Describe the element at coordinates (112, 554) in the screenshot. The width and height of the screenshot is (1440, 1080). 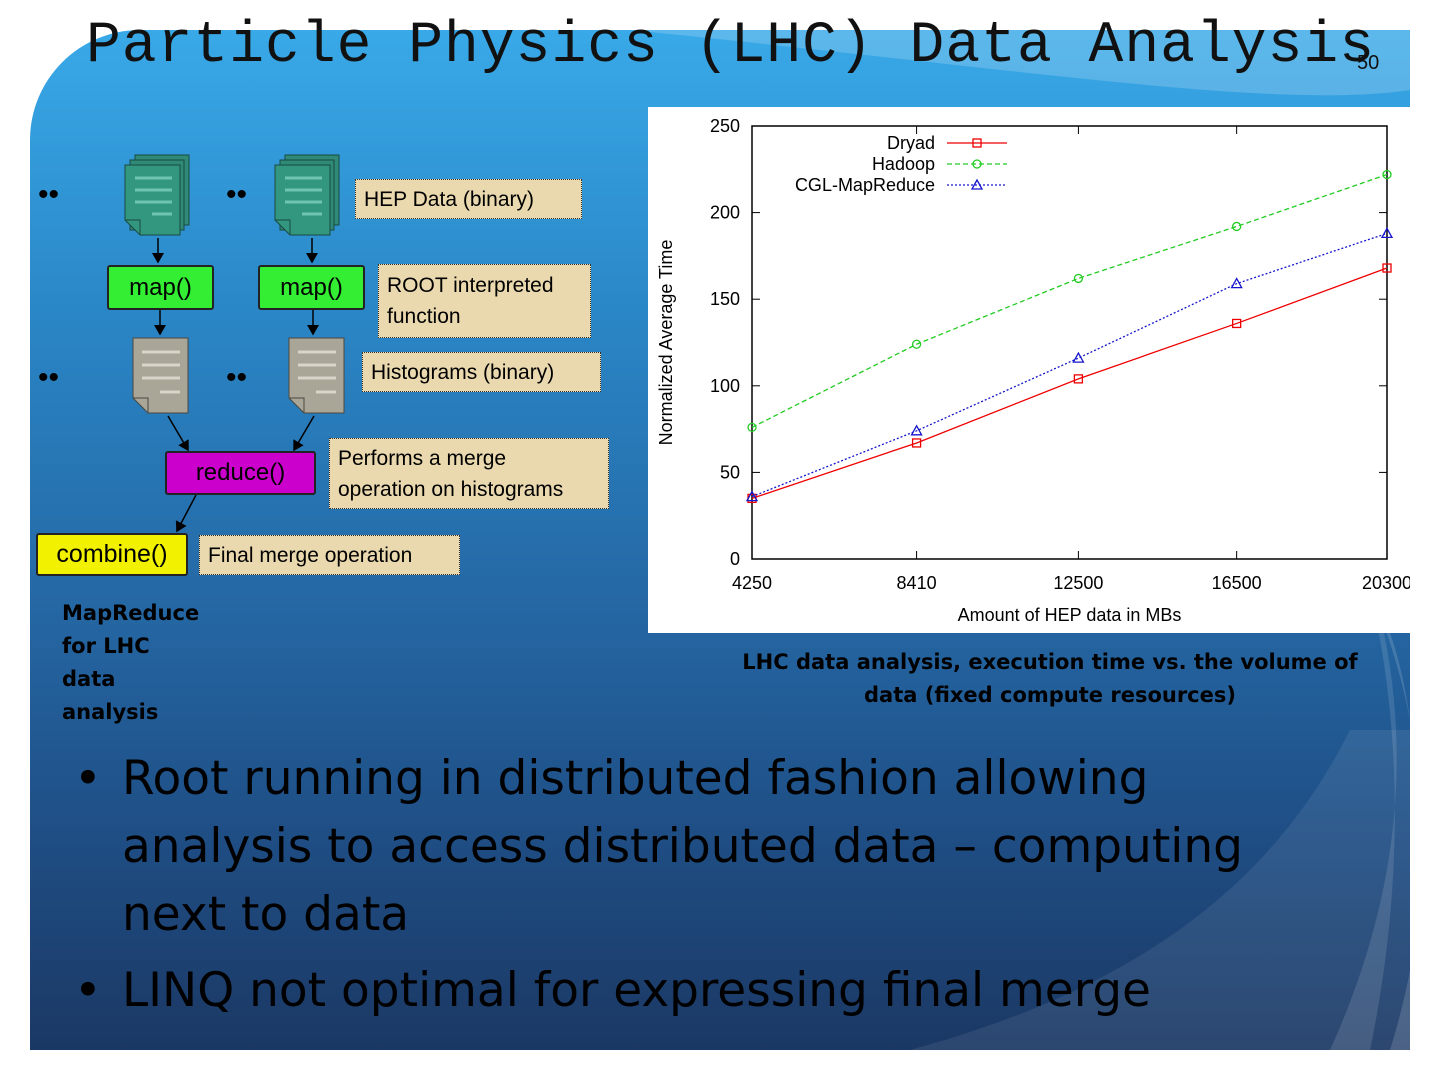
I see `combine-box: combine()` at that location.